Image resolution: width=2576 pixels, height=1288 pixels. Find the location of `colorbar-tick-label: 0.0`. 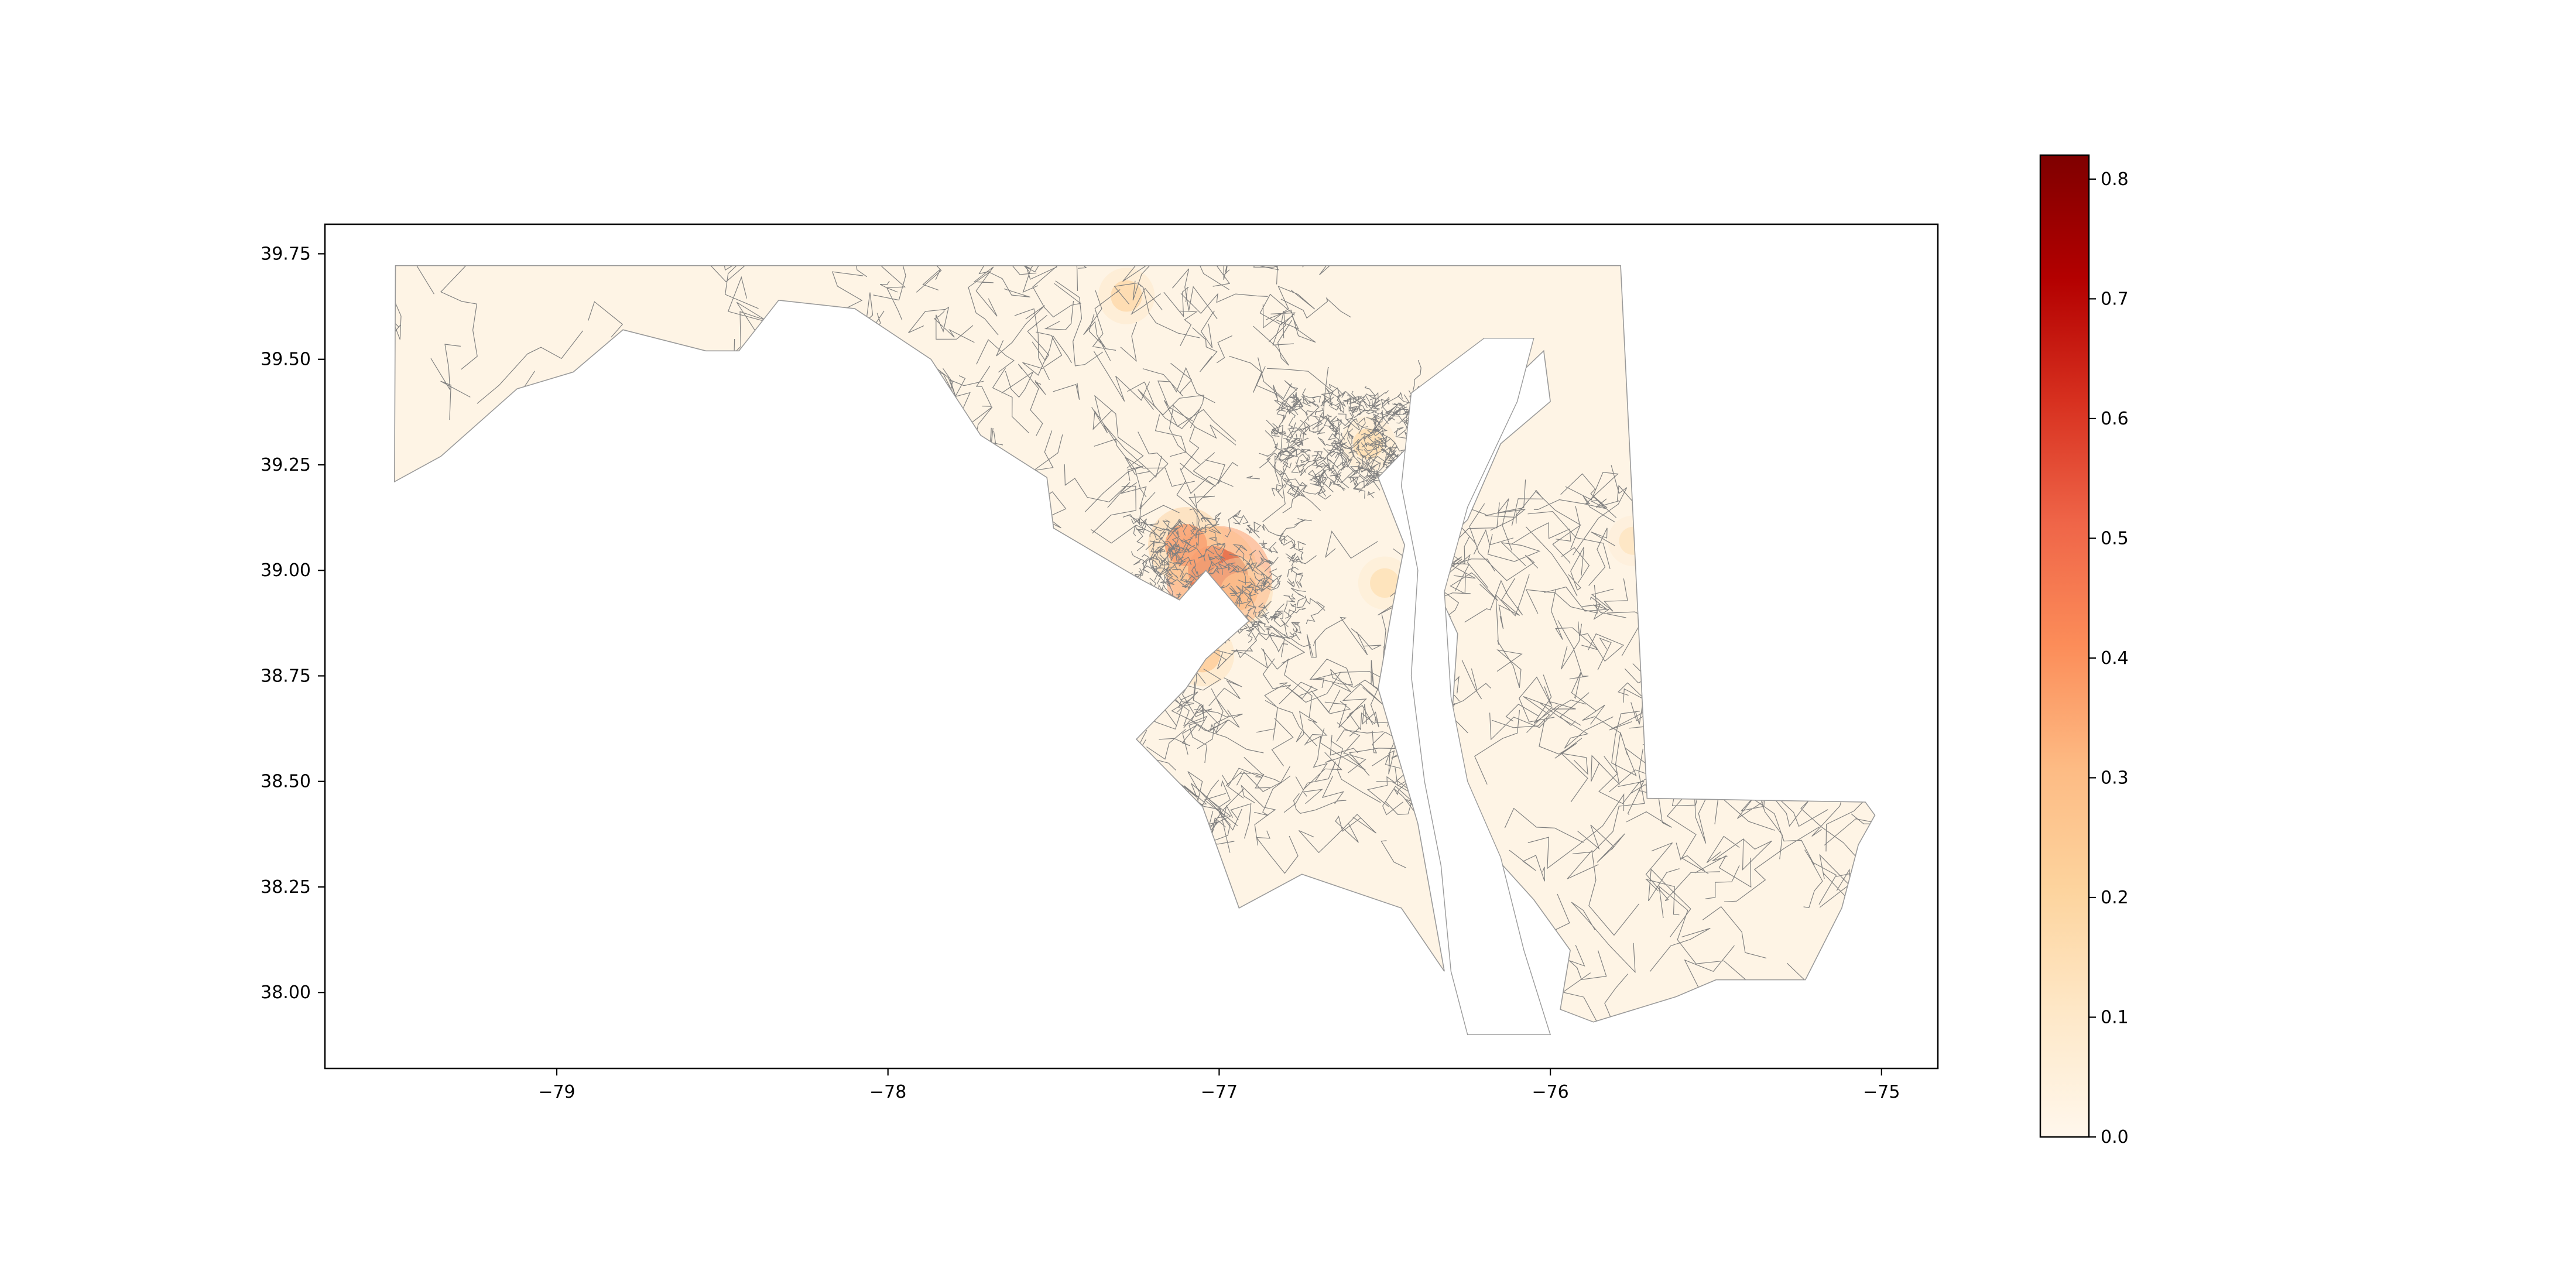

colorbar-tick-label: 0.0 is located at coordinates (2115, 1137).